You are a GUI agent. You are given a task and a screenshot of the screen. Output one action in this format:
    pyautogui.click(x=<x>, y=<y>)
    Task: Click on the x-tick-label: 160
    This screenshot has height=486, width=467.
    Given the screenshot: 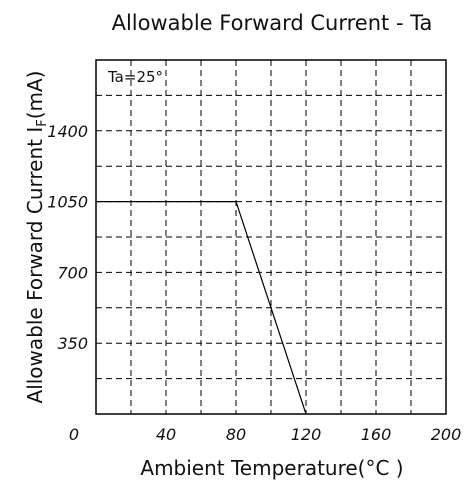 What is the action you would take?
    pyautogui.click(x=376, y=434)
    